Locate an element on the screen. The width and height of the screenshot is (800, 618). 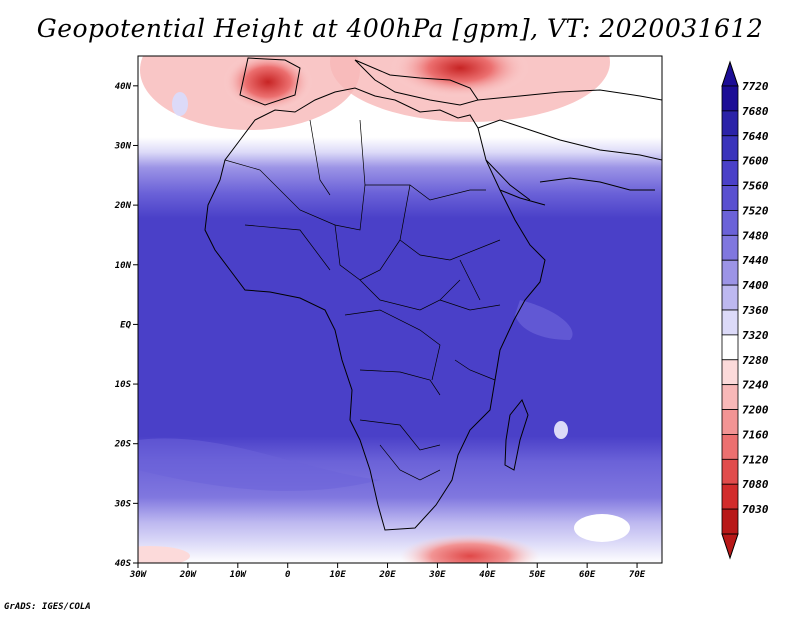
lon-tick-label: 70E is located at coordinates (637, 575).